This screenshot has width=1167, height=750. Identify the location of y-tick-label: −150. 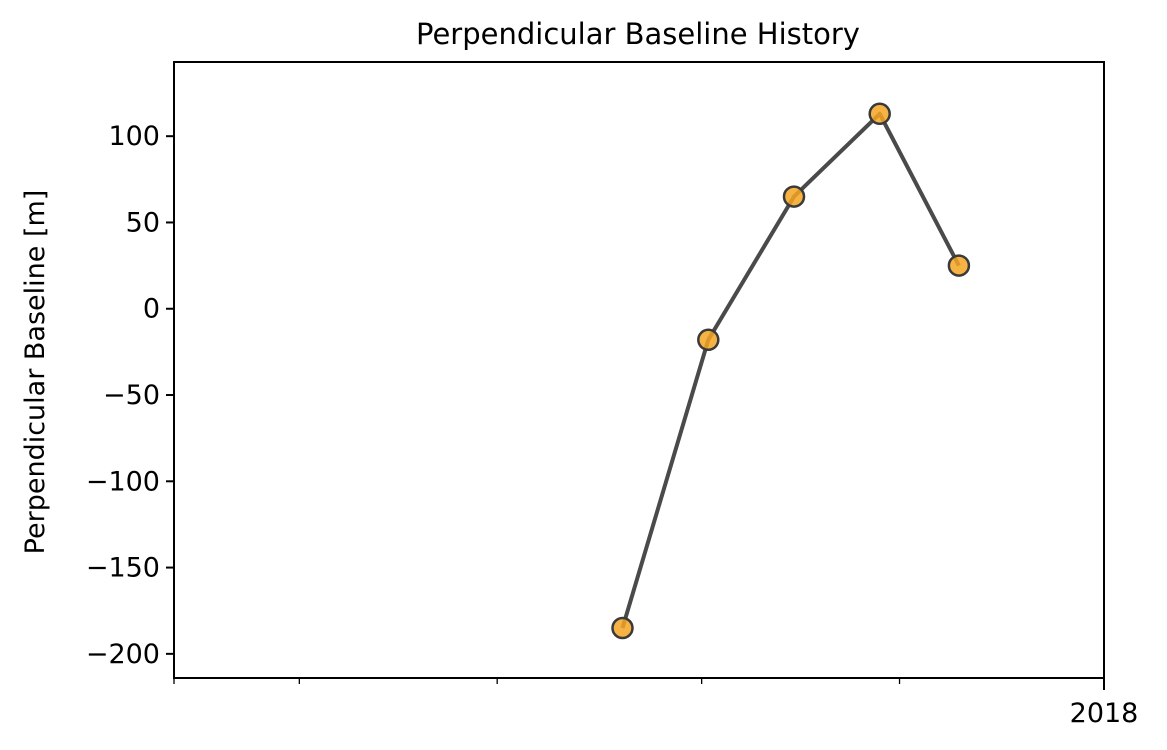
(123, 568).